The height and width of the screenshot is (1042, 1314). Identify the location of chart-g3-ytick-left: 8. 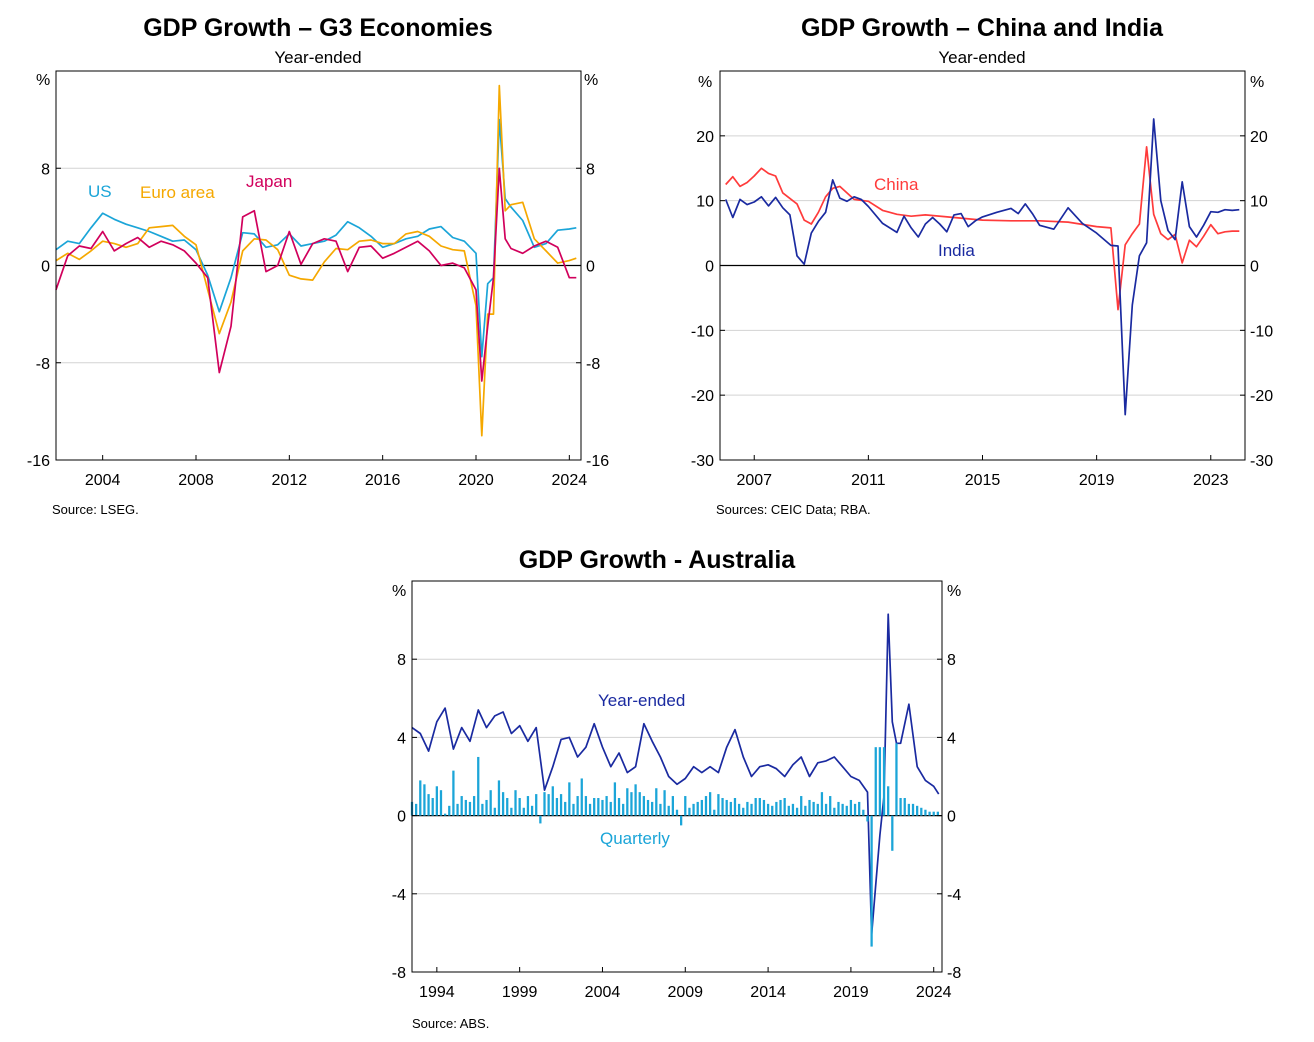
(45, 169).